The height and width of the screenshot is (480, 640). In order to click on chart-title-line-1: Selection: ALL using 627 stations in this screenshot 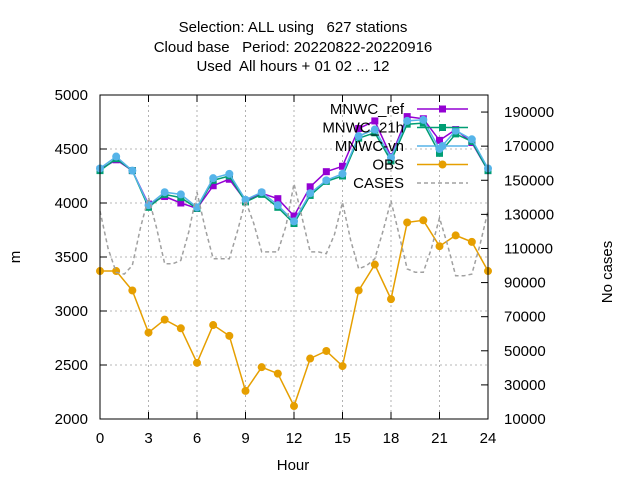, I will do `click(293, 27)`.